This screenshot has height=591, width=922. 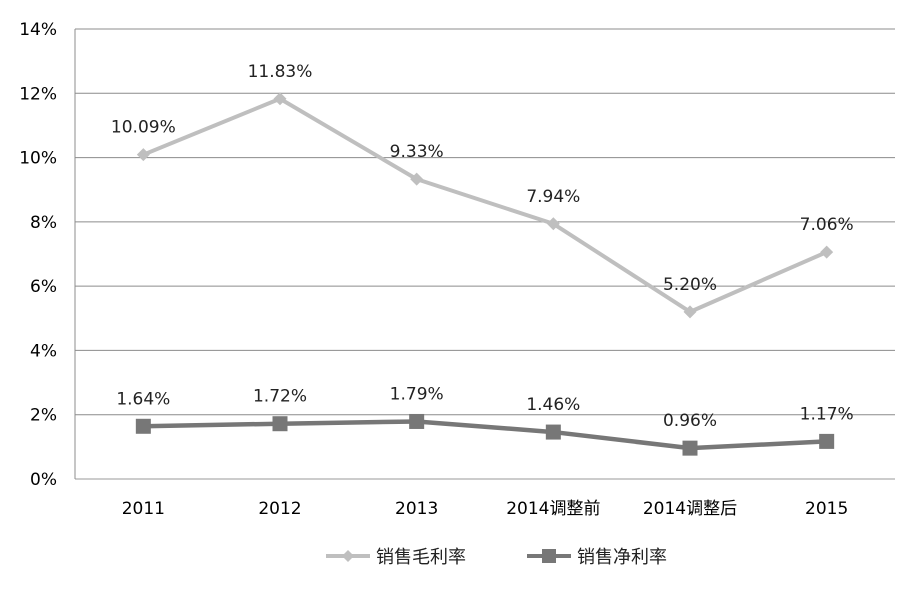 What do you see at coordinates (485, 509) in the screenshot?
I see `x-axis-ticks: 2011 2012 2013 2014调整前 2014调整后 2015` at bounding box center [485, 509].